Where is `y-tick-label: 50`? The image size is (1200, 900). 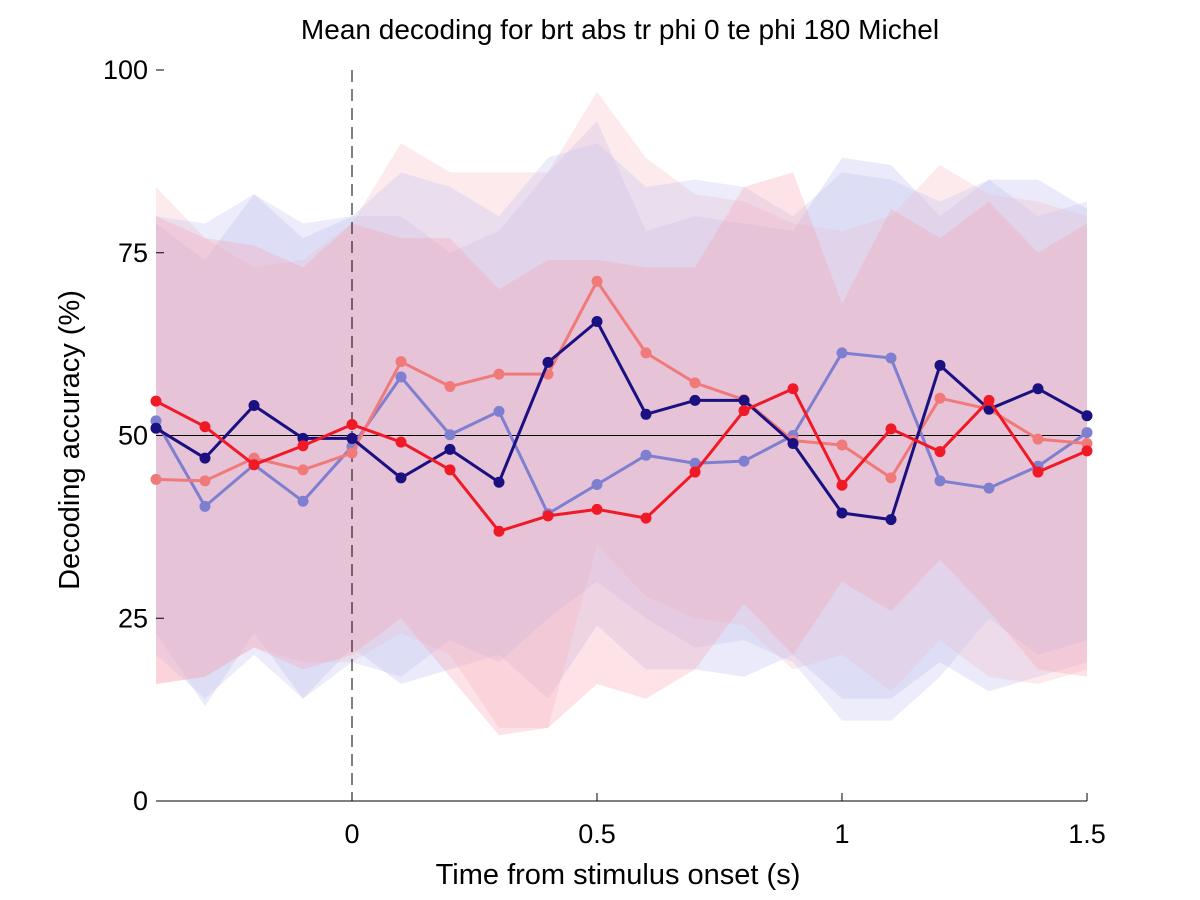
y-tick-label: 50 is located at coordinates (133, 436).